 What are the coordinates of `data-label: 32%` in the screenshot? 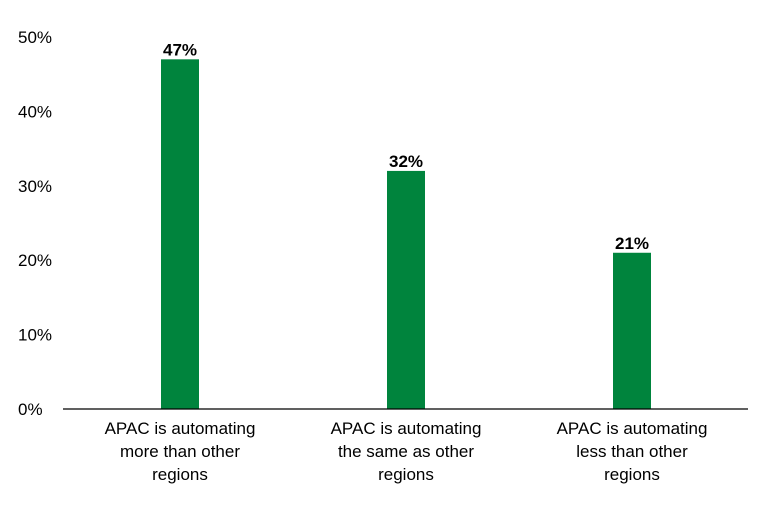 It's located at (406, 161).